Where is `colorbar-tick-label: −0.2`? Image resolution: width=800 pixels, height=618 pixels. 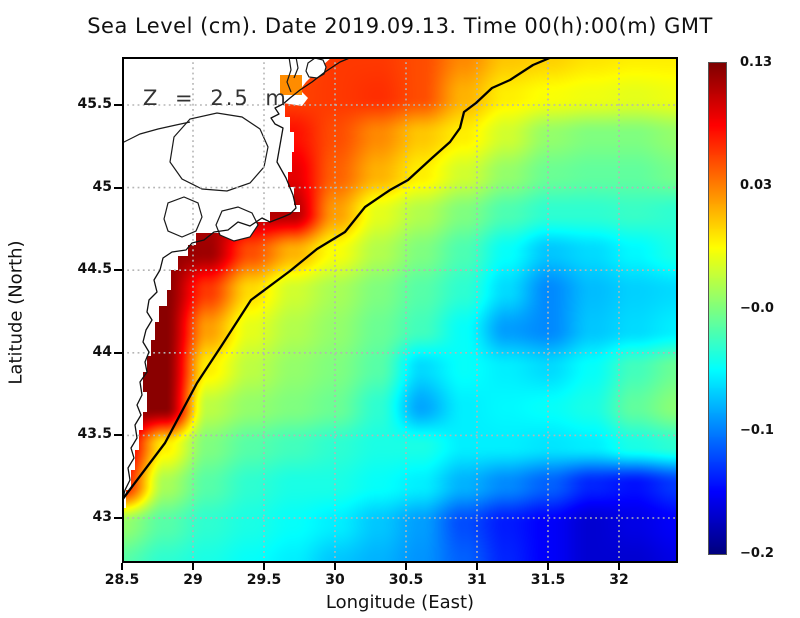
colorbar-tick-label: −0.2 is located at coordinates (757, 553).